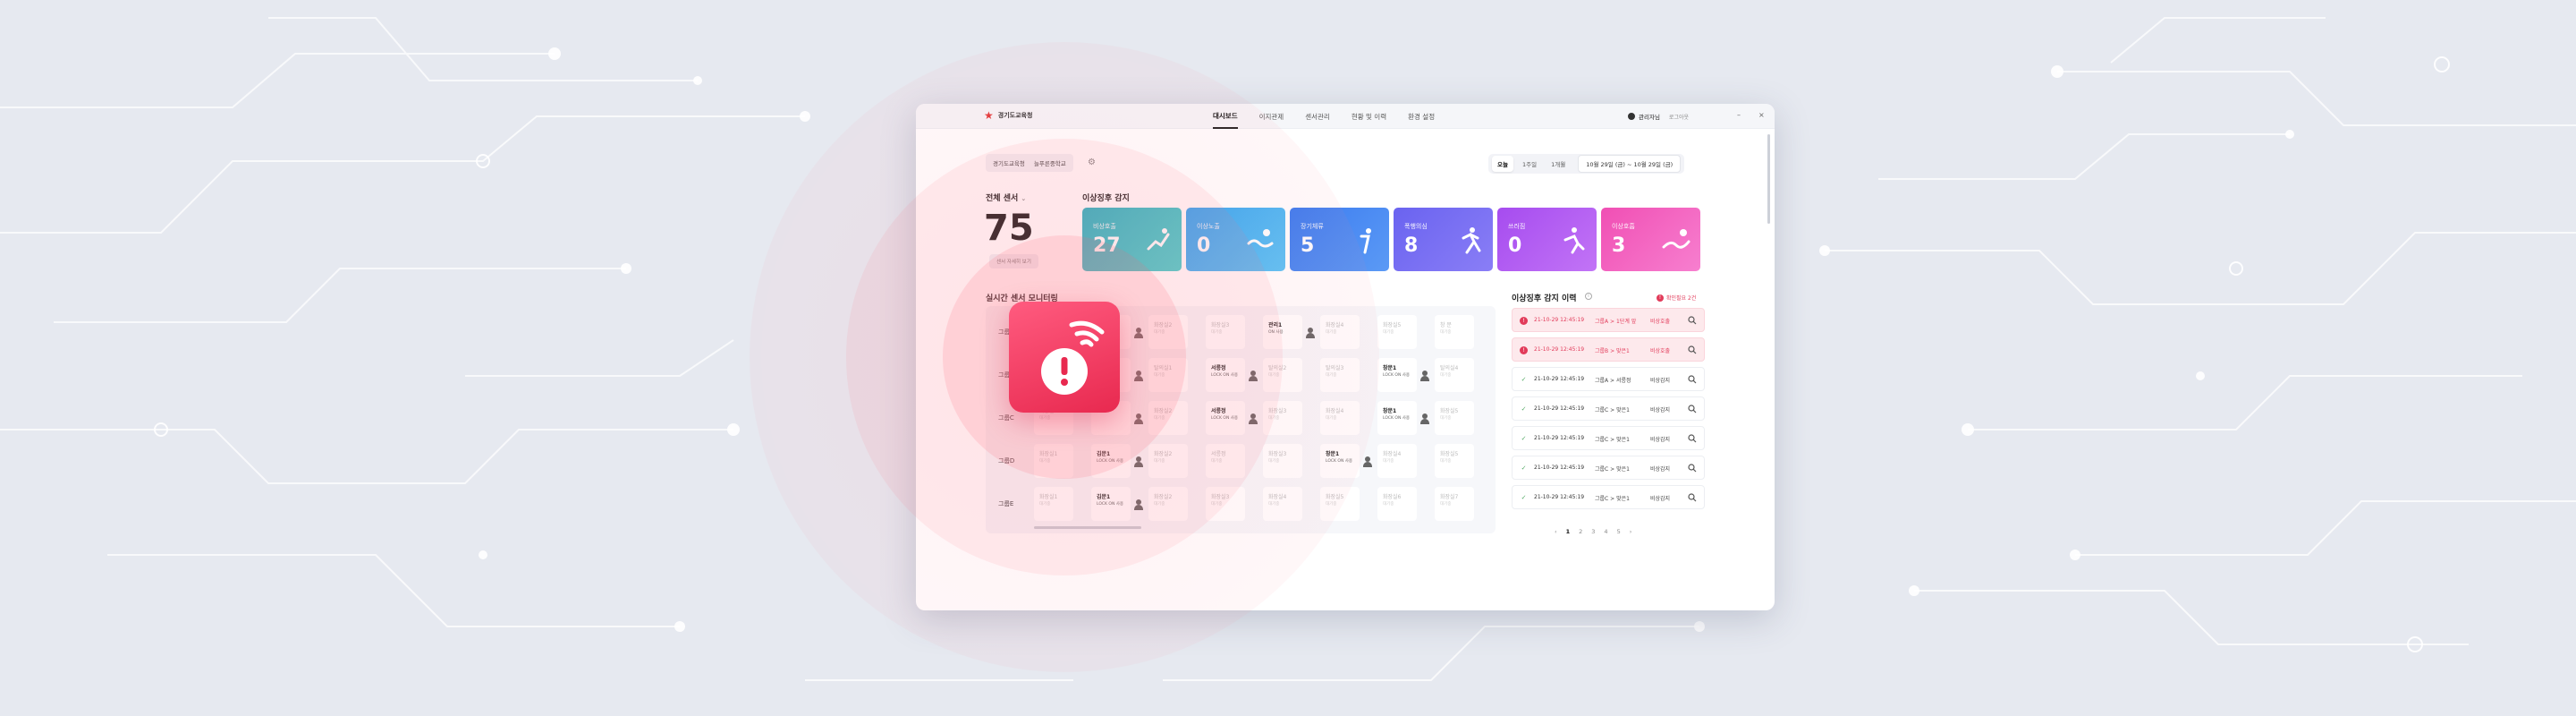  Describe the element at coordinates (1009, 228) in the screenshot. I see `sensor-total-count: 75` at that location.